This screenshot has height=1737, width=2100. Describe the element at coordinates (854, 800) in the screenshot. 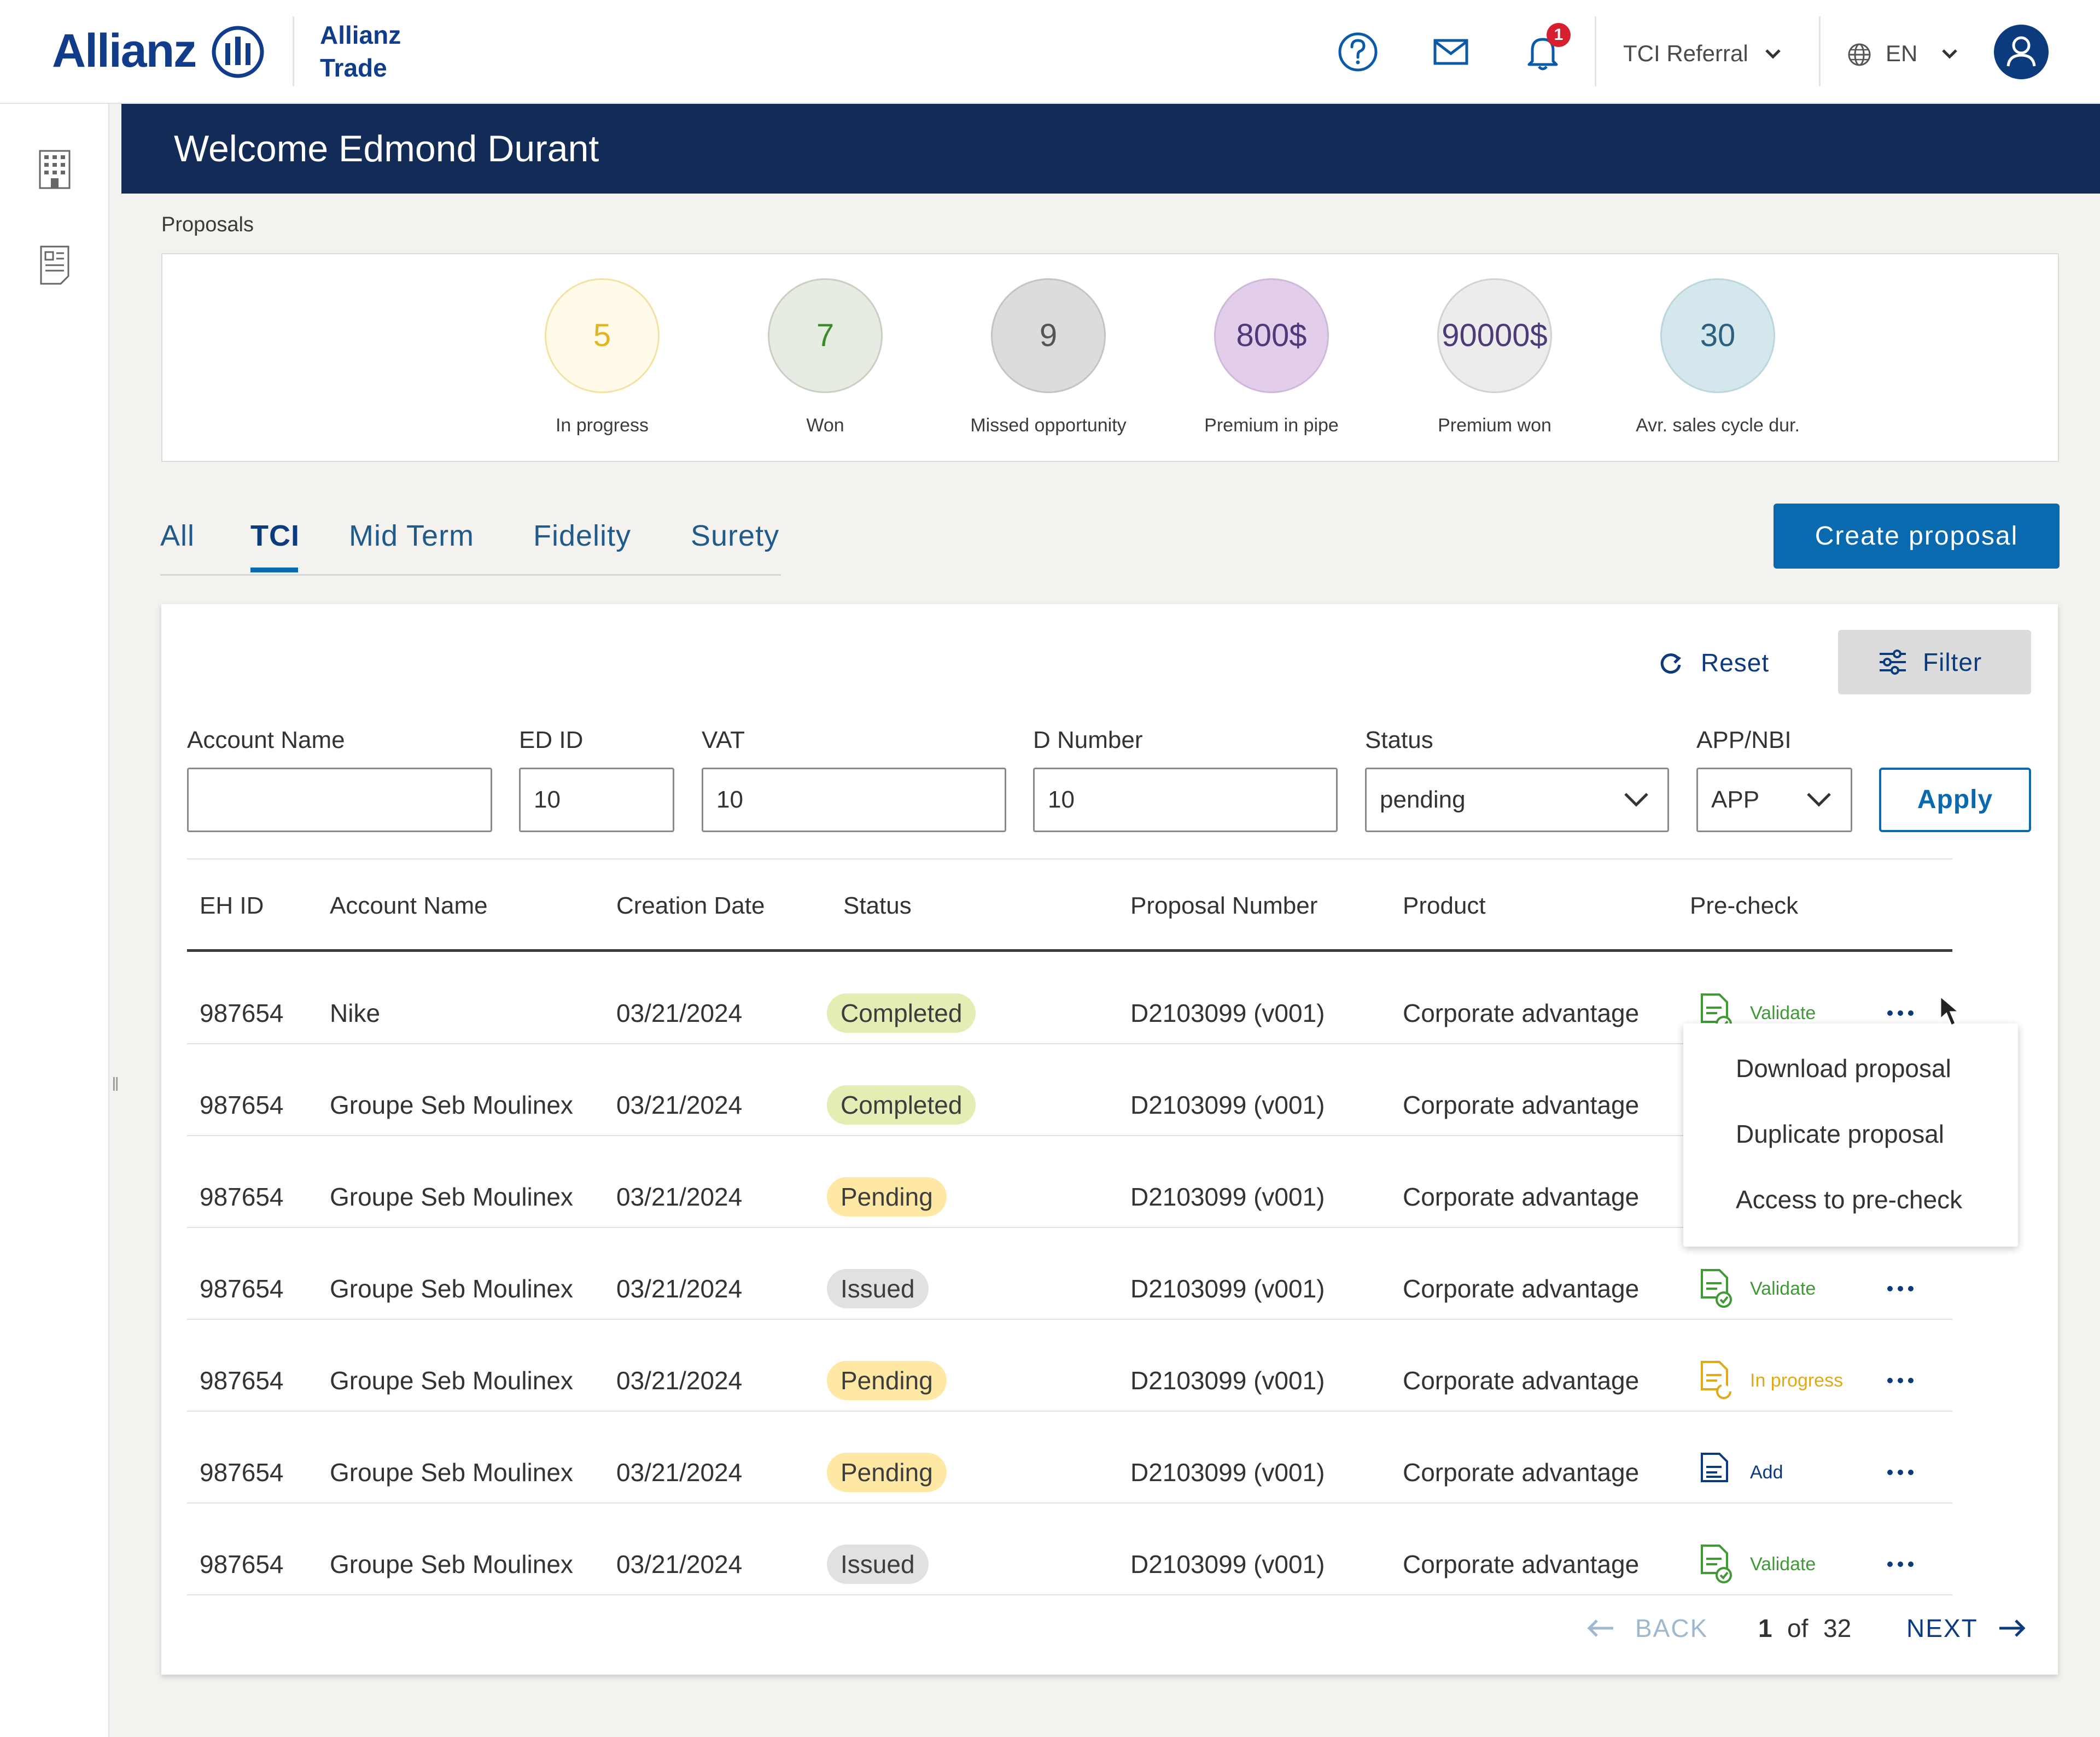

I see `vat-input: 10` at that location.